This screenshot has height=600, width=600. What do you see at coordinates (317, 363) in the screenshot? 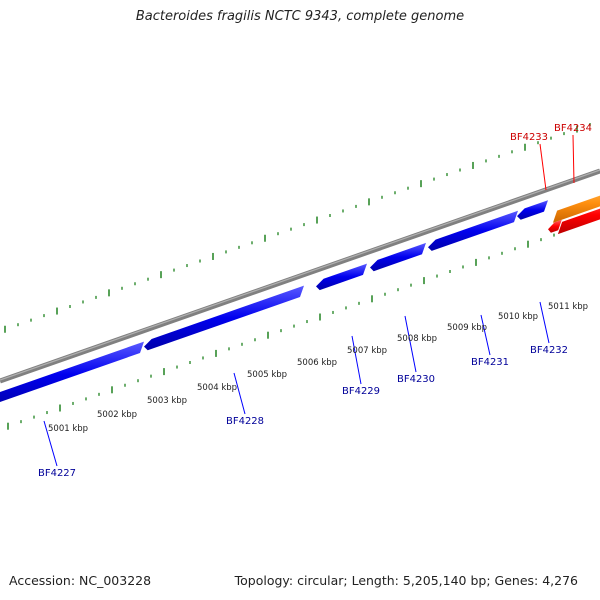
I see `scale-label: 5006 kbp` at bounding box center [317, 363].